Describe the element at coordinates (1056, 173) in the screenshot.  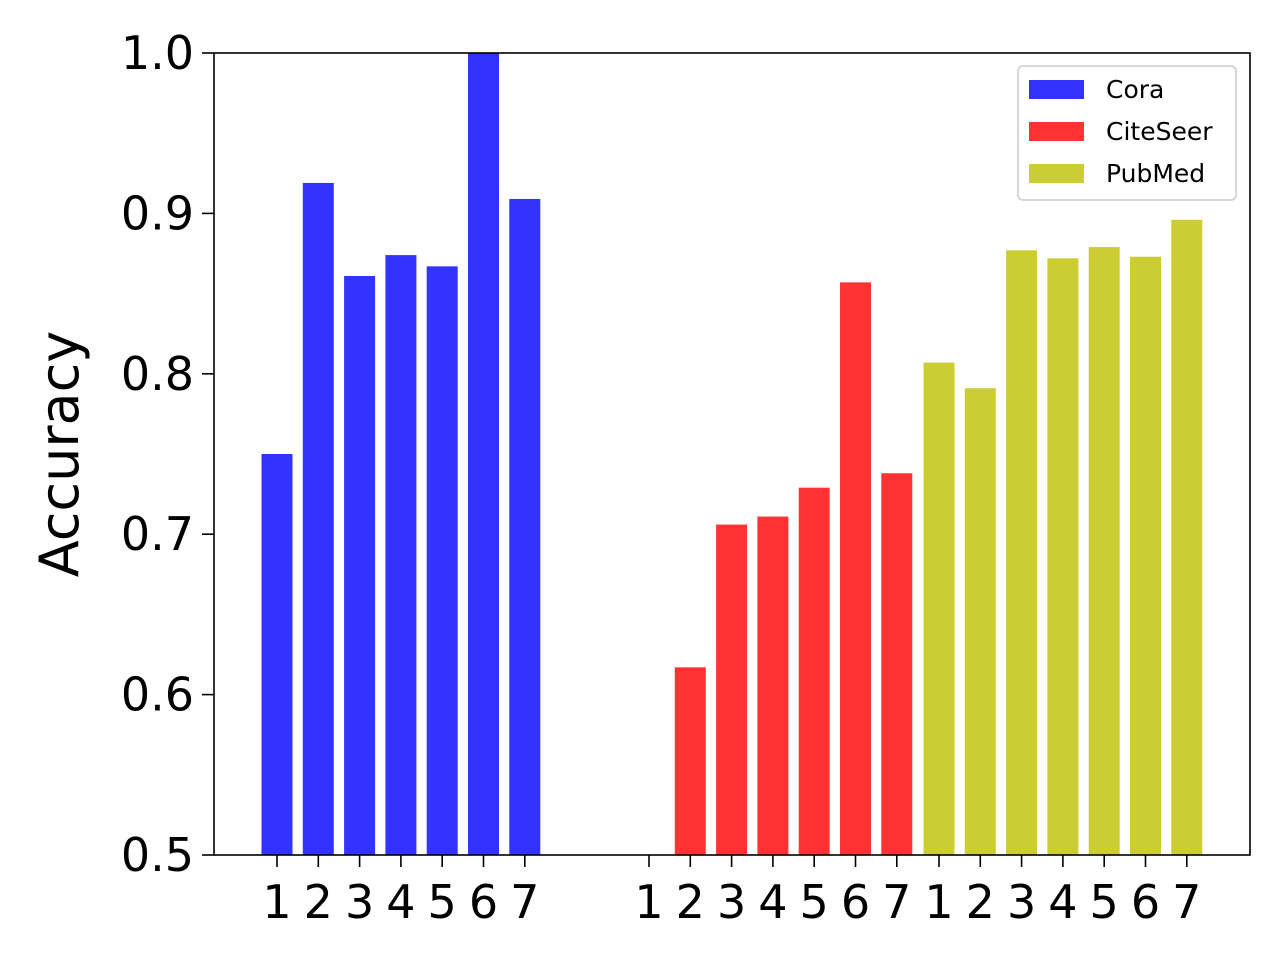
I see `legend-swatch-pubmed` at that location.